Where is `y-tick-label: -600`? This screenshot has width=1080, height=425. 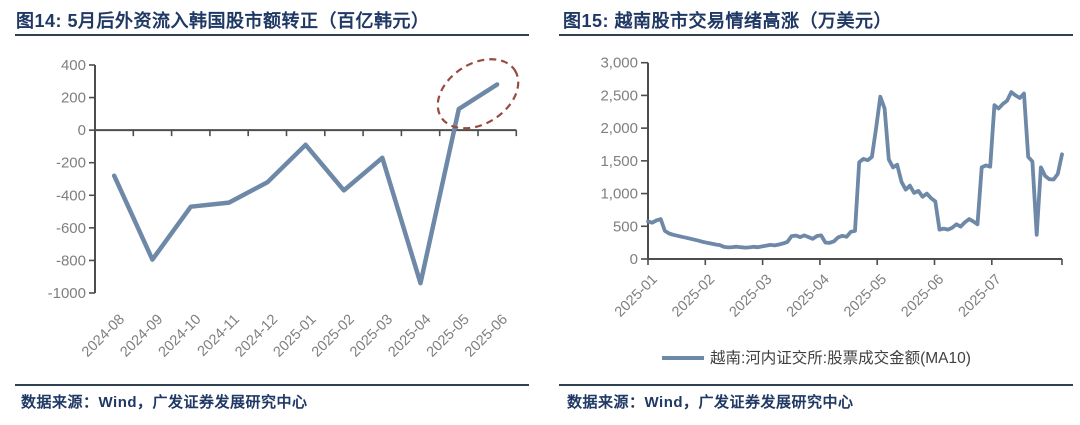 y-tick-label: -600 is located at coordinates (71, 228).